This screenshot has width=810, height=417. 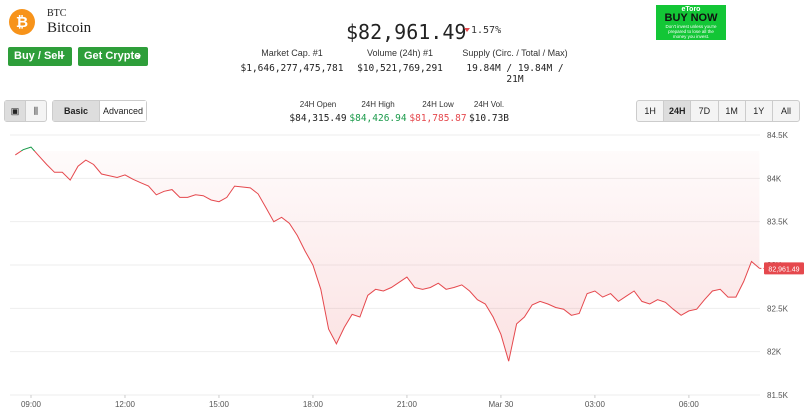 What do you see at coordinates (400, 68) in the screenshot?
I see `stat-value: $10,521,769,291` at bounding box center [400, 68].